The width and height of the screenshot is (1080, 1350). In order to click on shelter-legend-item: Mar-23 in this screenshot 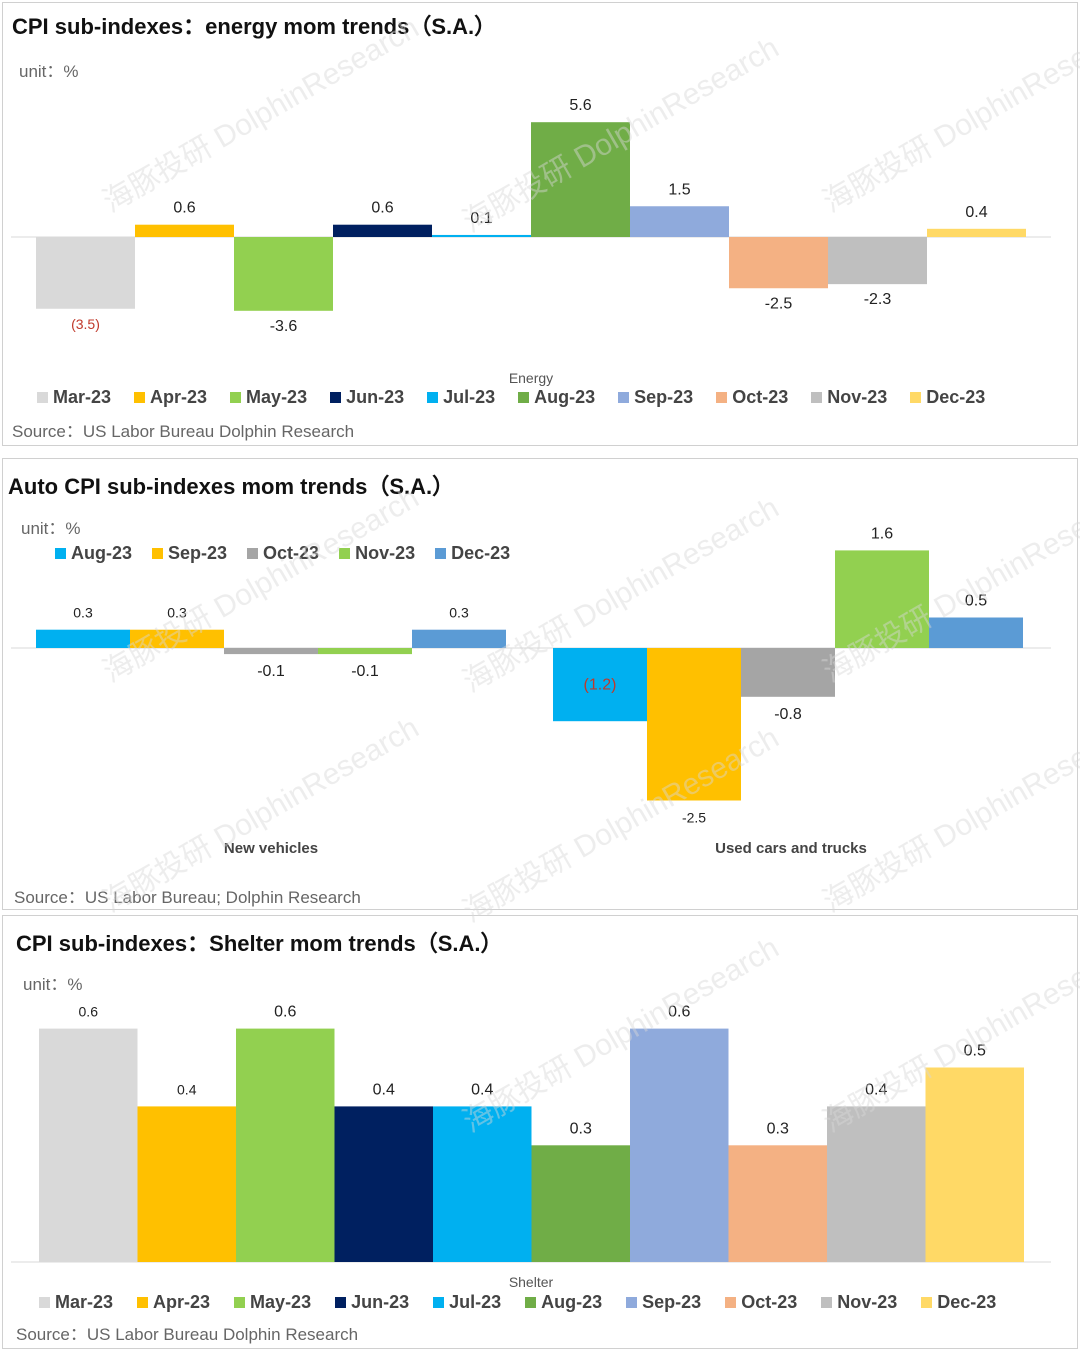, I will do `click(76, 1302)`.